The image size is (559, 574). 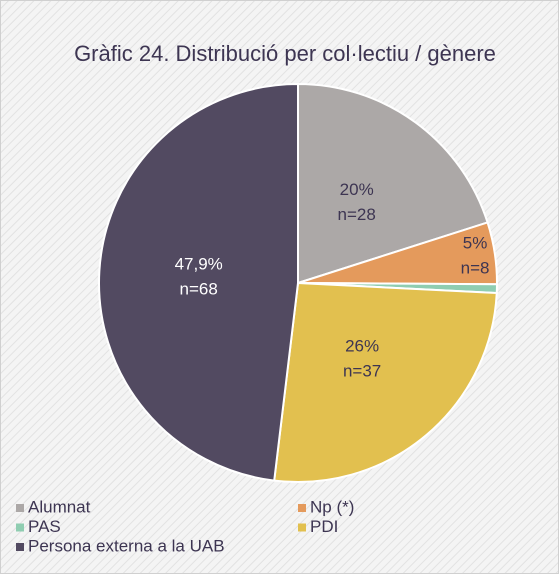 I want to click on data-label: 20%, so click(x=357, y=189).